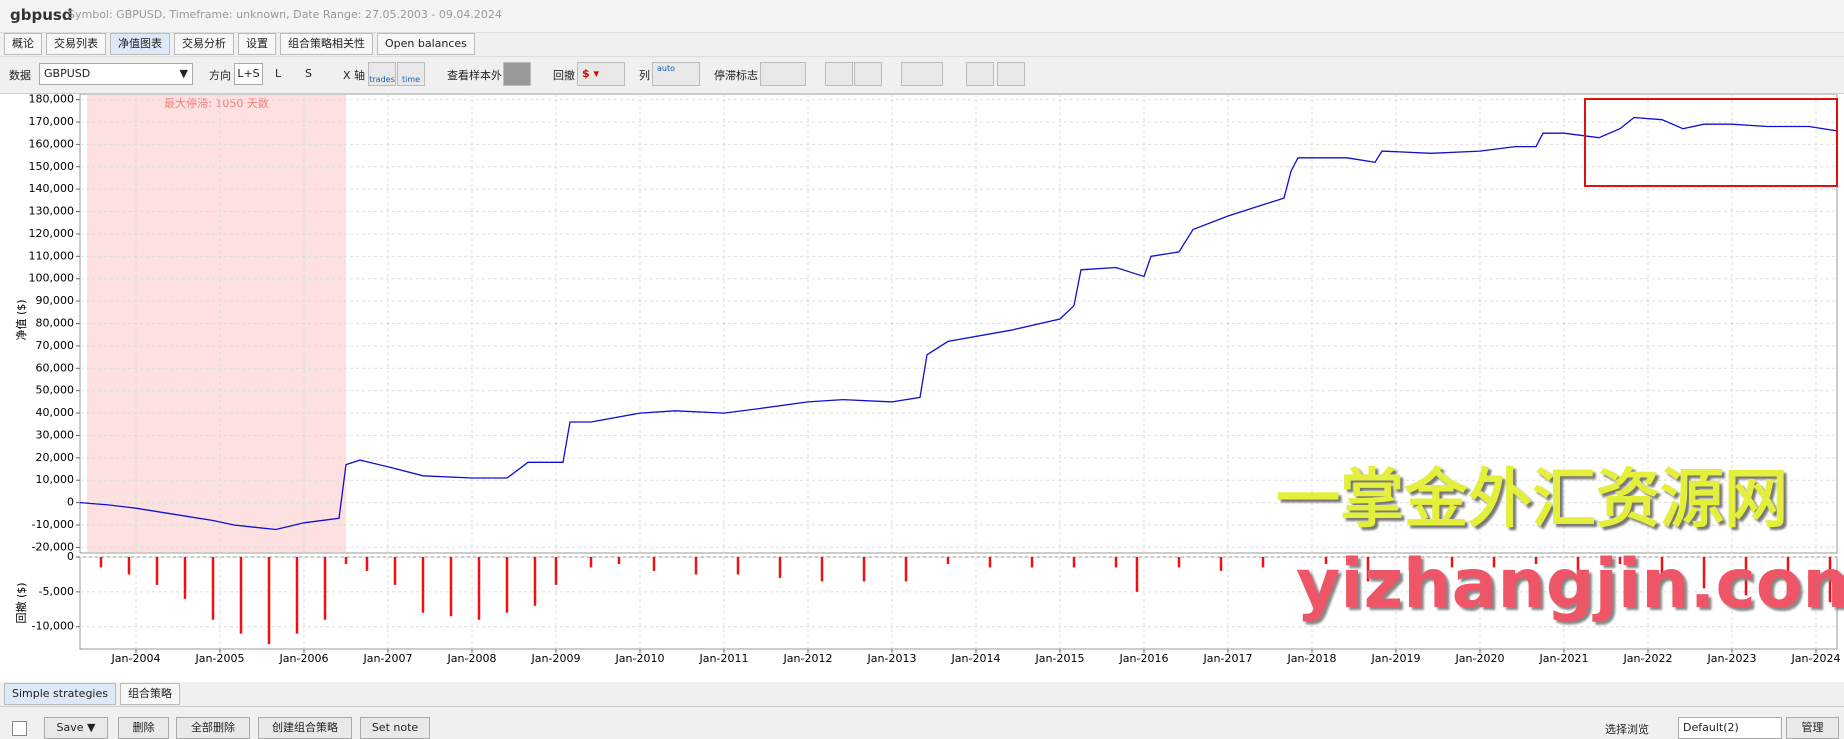 The image size is (1844, 739). Describe the element at coordinates (55, 367) in the screenshot. I see `y-tick-label: 60,000` at that location.